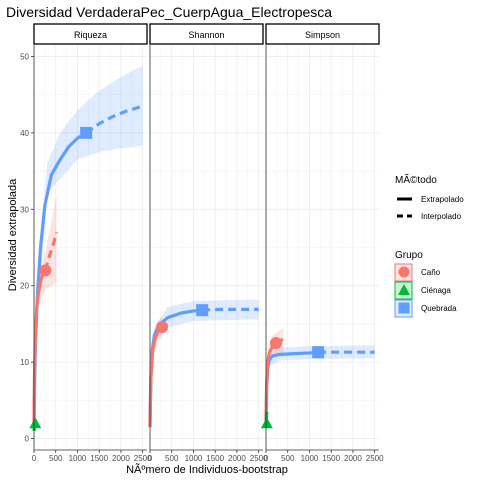 The width and height of the screenshot is (480, 480). I want to click on y-tick-label: 30, so click(24, 209).